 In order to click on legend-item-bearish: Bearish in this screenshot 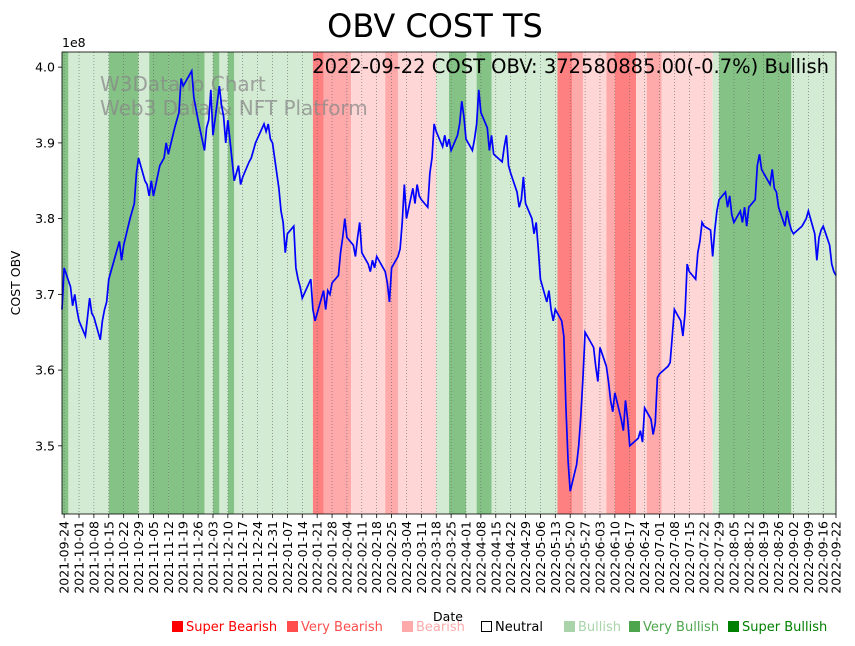, I will do `click(433, 627)`.